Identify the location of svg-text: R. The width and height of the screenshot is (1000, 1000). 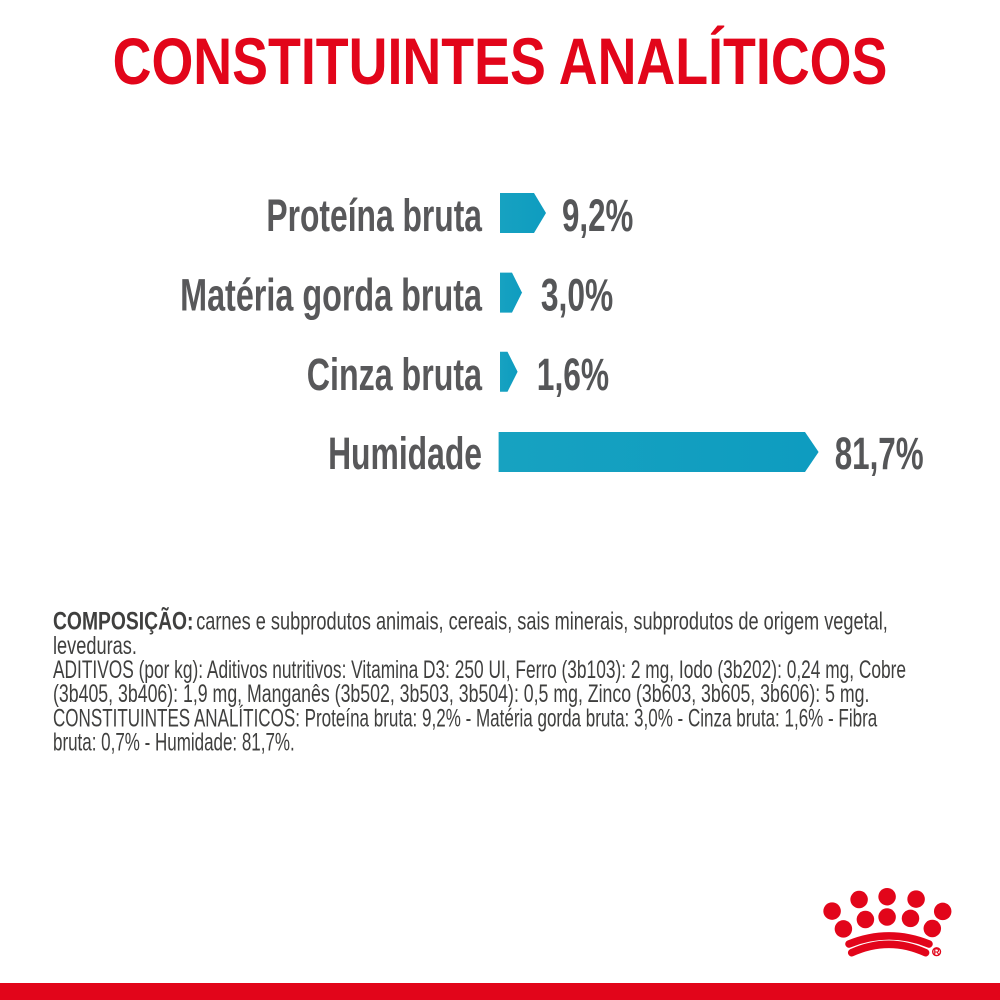
(937, 952).